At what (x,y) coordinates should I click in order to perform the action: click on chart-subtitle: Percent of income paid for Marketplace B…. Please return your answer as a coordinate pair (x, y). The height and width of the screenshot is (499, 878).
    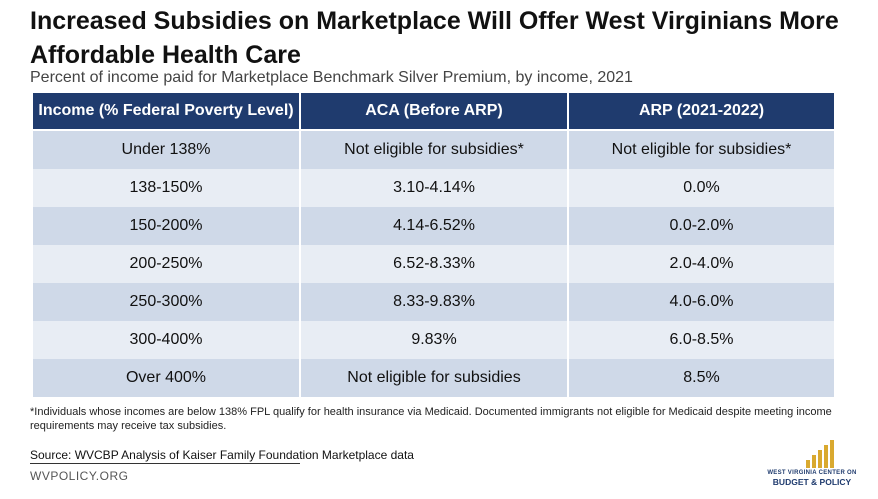
    Looking at the image, I should click on (331, 77).